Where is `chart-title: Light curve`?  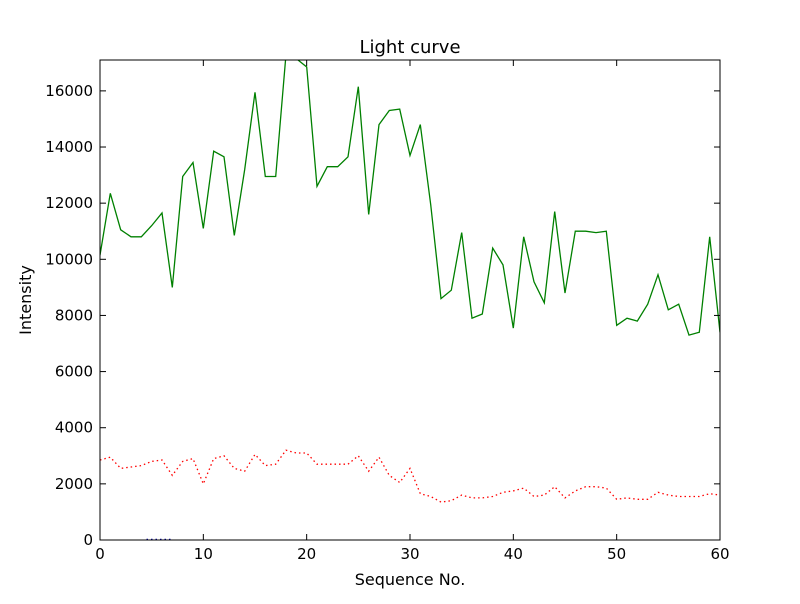
chart-title: Light curve is located at coordinates (409, 47).